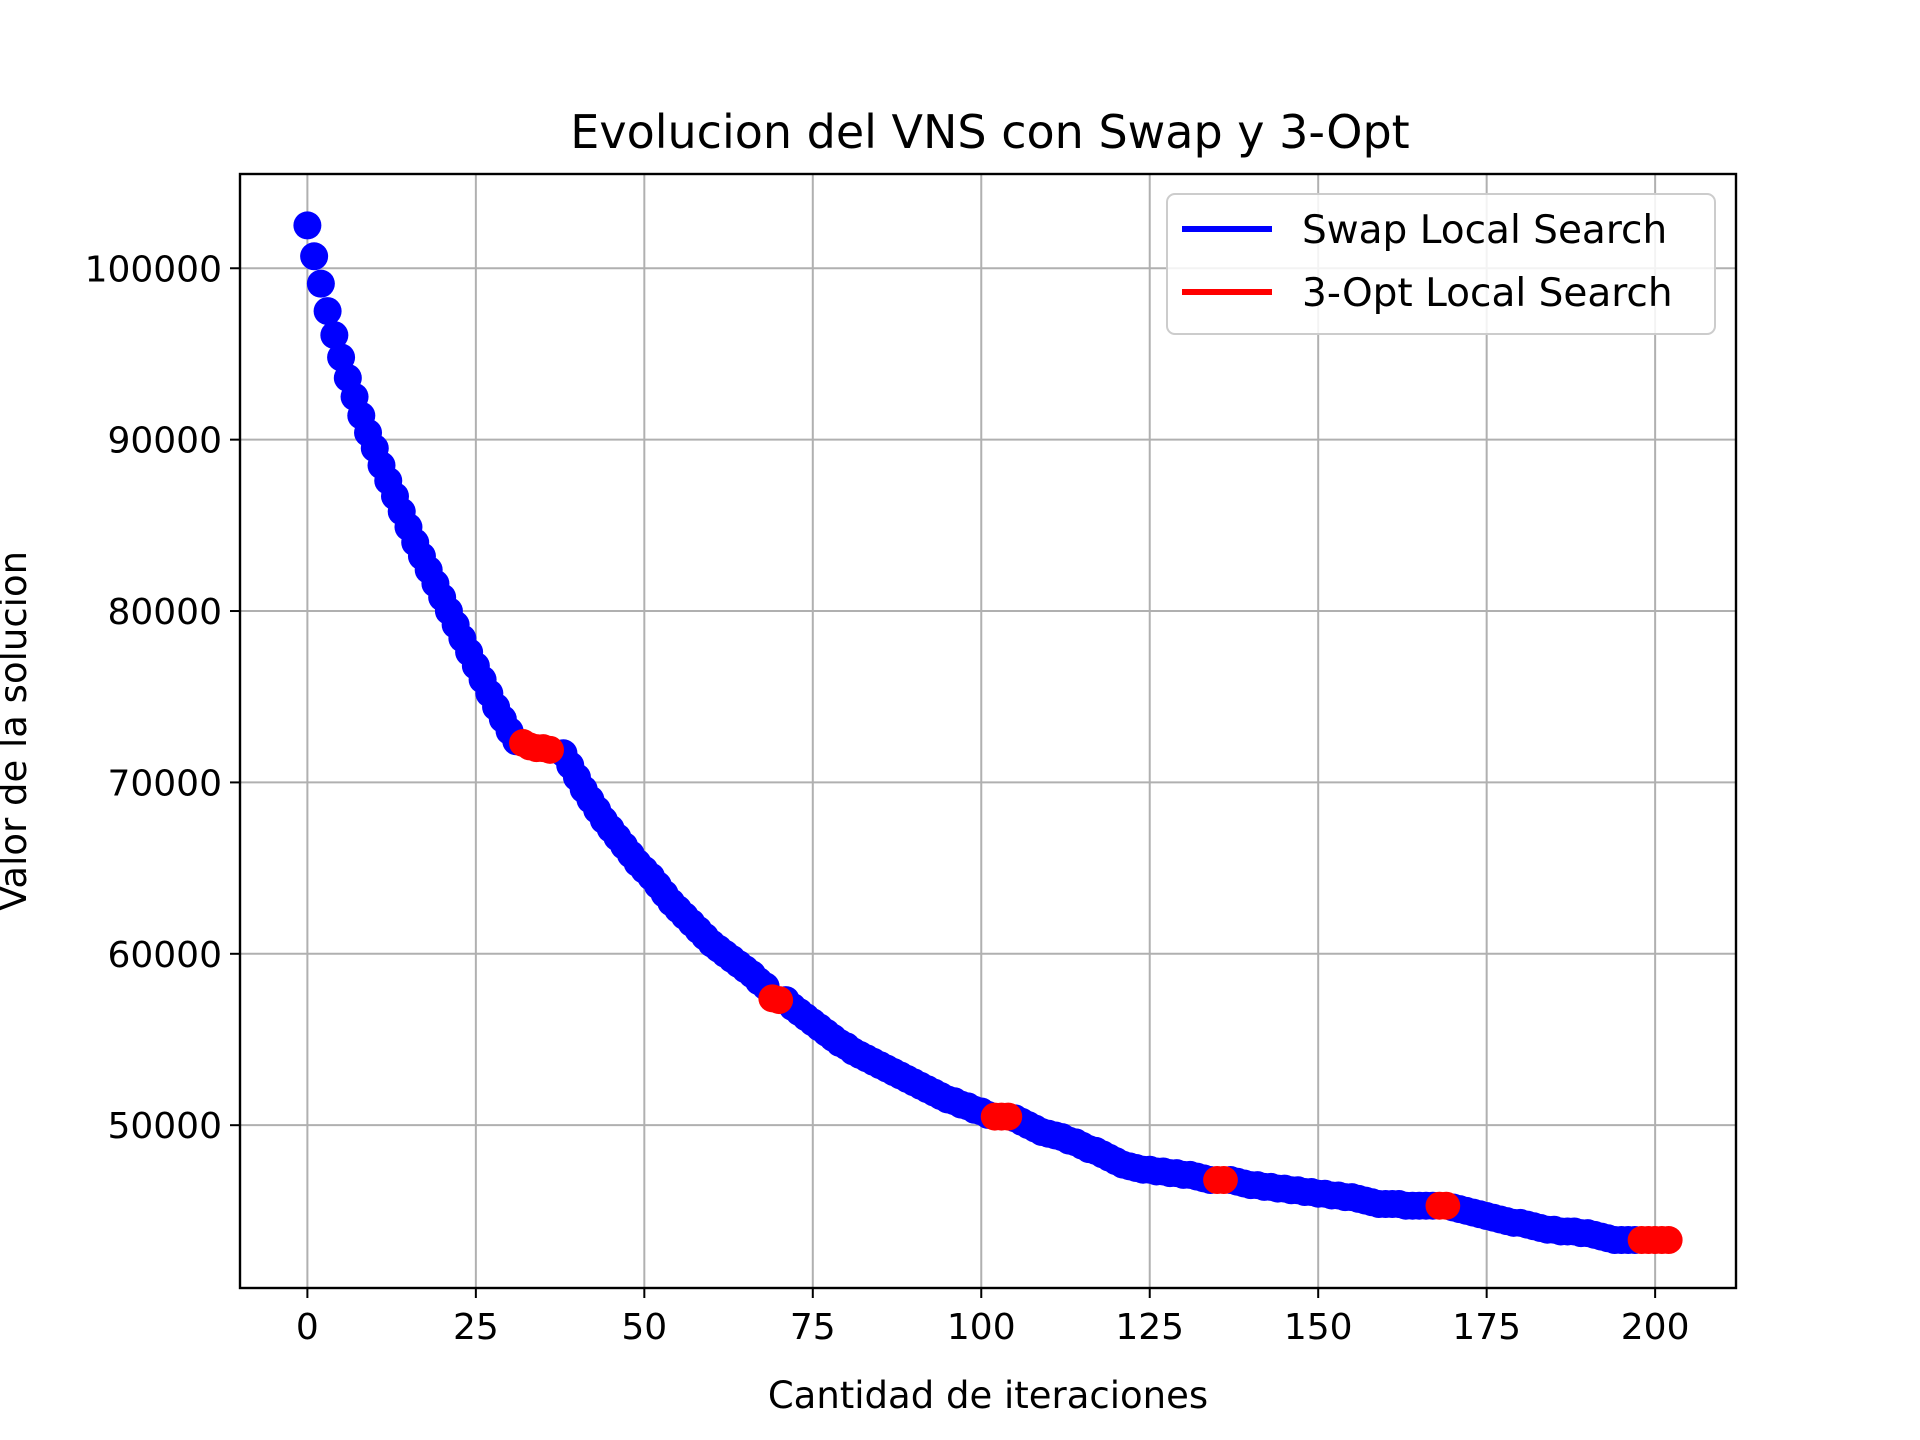  Describe the element at coordinates (1318, 1327) in the screenshot. I see `x-tick-label: 150` at that location.